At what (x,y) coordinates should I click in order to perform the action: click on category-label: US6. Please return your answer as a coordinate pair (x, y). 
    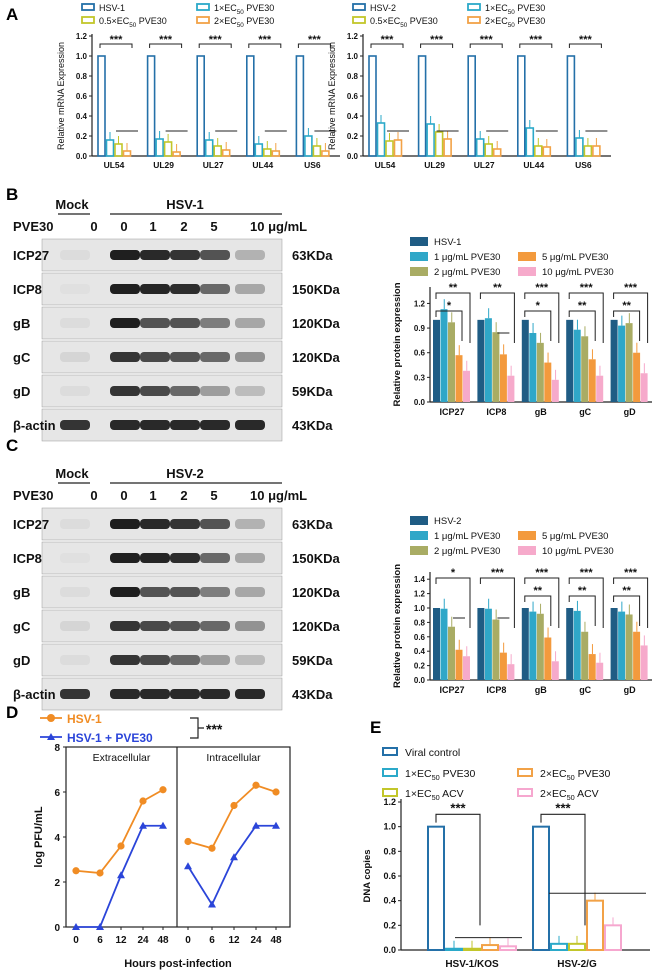
    Looking at the image, I should click on (312, 165).